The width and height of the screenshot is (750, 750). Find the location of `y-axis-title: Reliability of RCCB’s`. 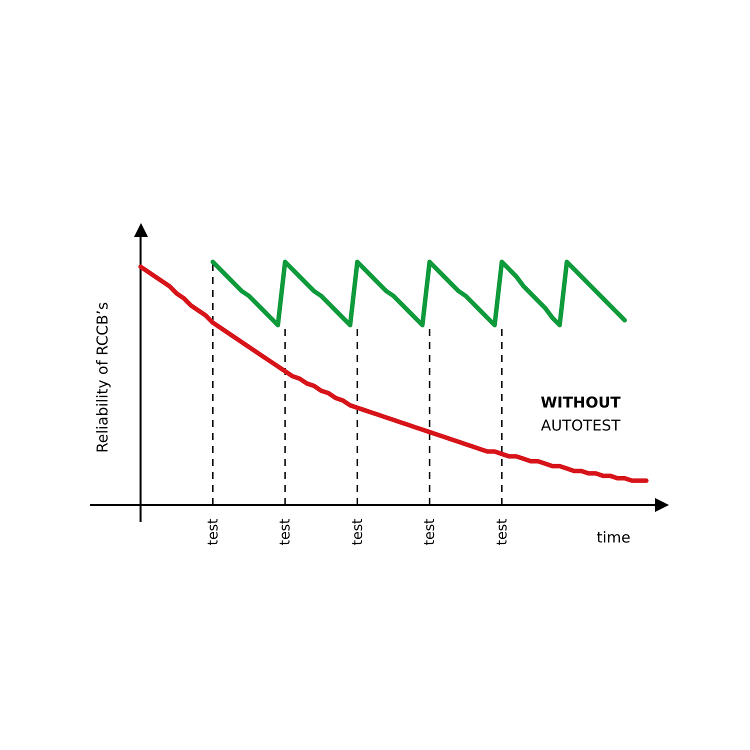

y-axis-title: Reliability of RCCB’s is located at coordinates (103, 377).